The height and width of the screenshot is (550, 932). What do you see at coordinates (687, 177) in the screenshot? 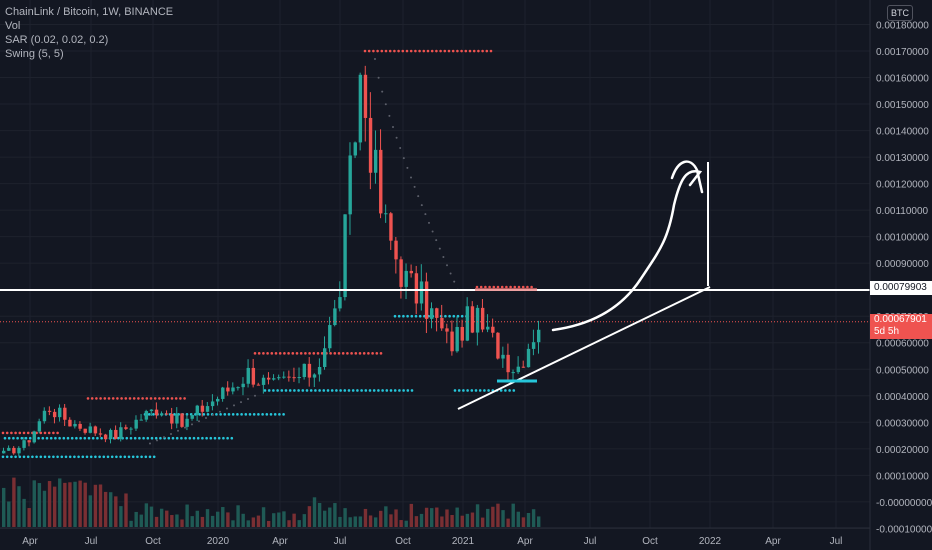
I see `projection-hook` at bounding box center [687, 177].